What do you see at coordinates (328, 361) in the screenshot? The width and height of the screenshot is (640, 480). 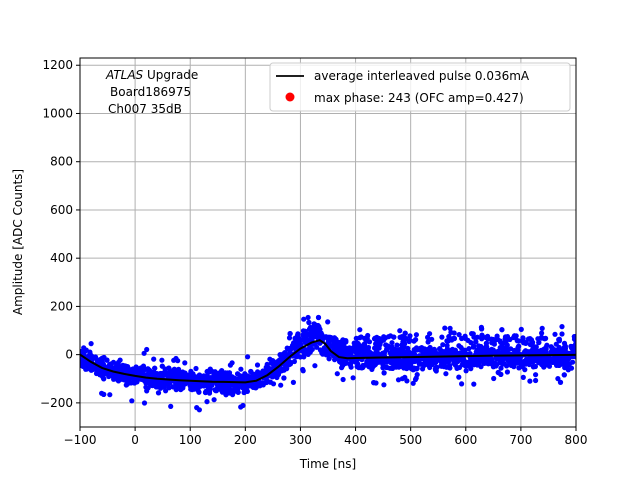 I see `average-pulse-series` at bounding box center [328, 361].